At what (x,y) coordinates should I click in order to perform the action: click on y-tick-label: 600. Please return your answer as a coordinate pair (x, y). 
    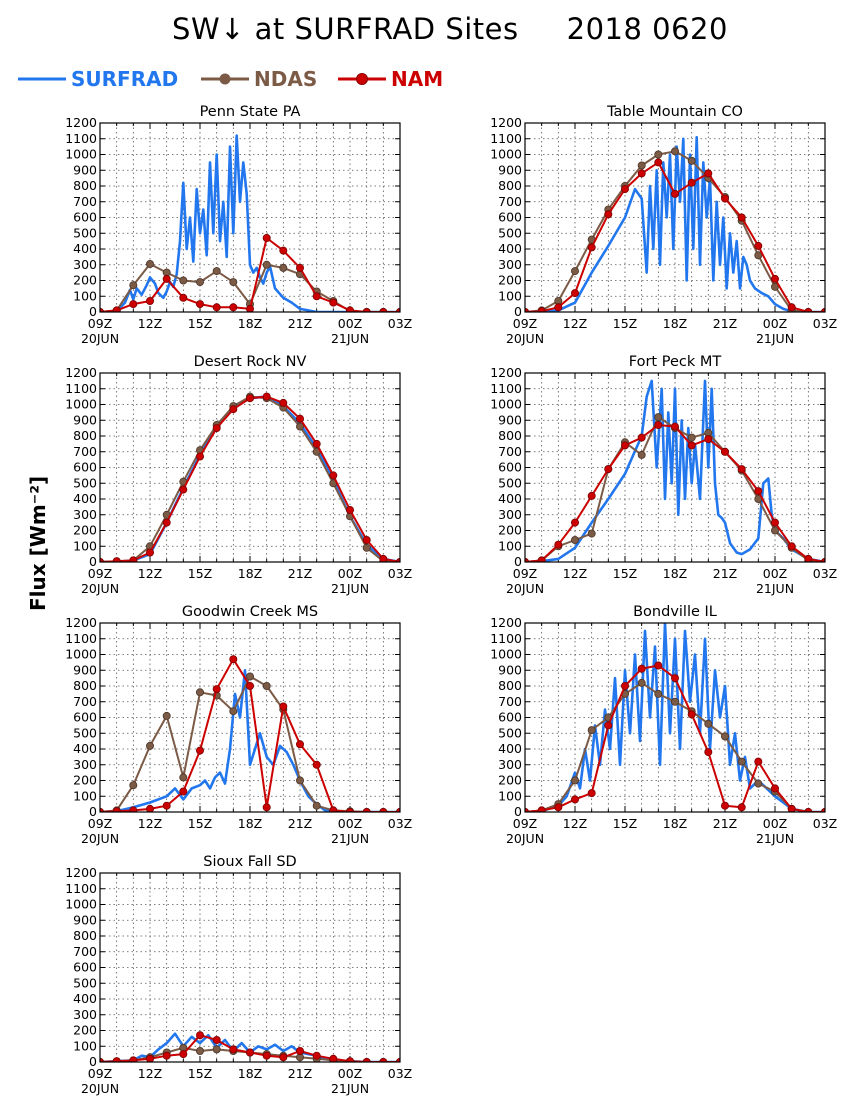
    Looking at the image, I should click on (510, 717).